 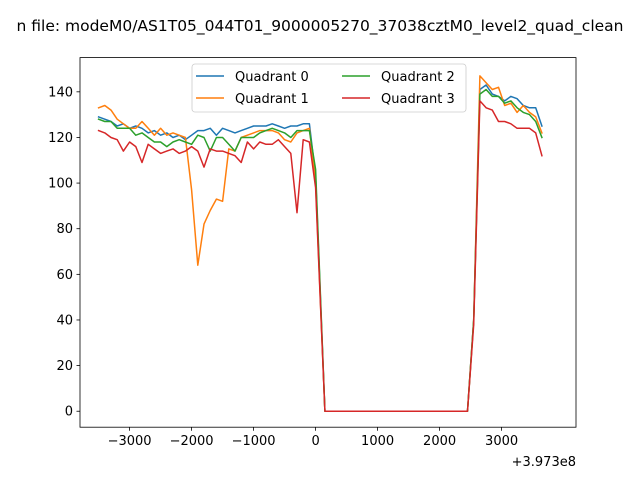 What do you see at coordinates (325, 88) in the screenshot?
I see `legend-entries: Quadrant 0 Quadrant 1 Quadrant 2 Quadrant 3` at bounding box center [325, 88].